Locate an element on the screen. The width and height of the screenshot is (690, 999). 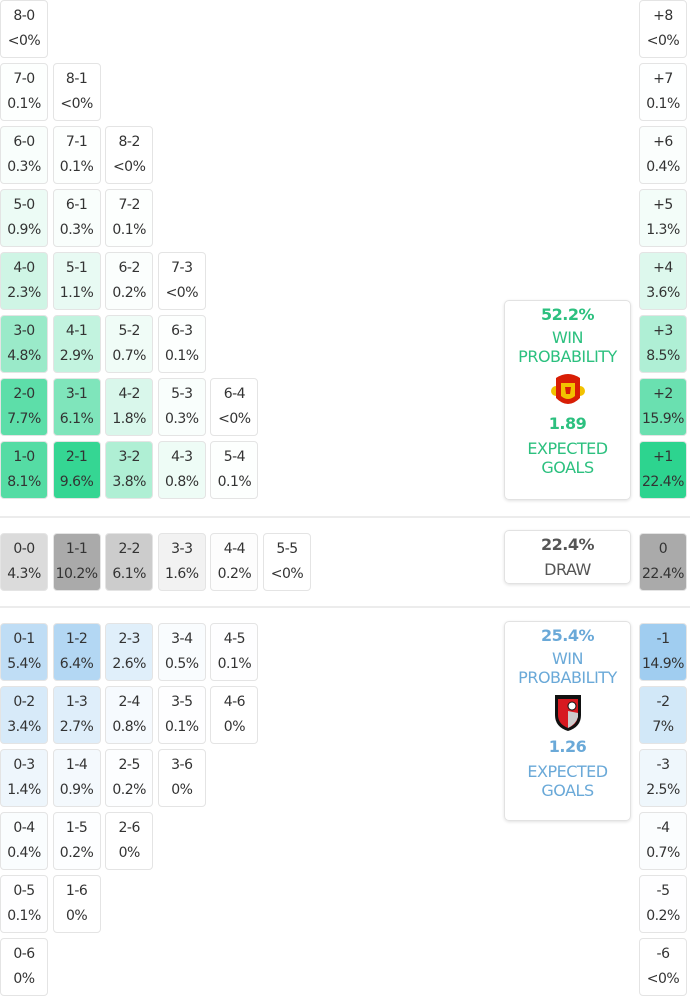
draw-scoreline-cell-score: 4-4 is located at coordinates (234, 549).